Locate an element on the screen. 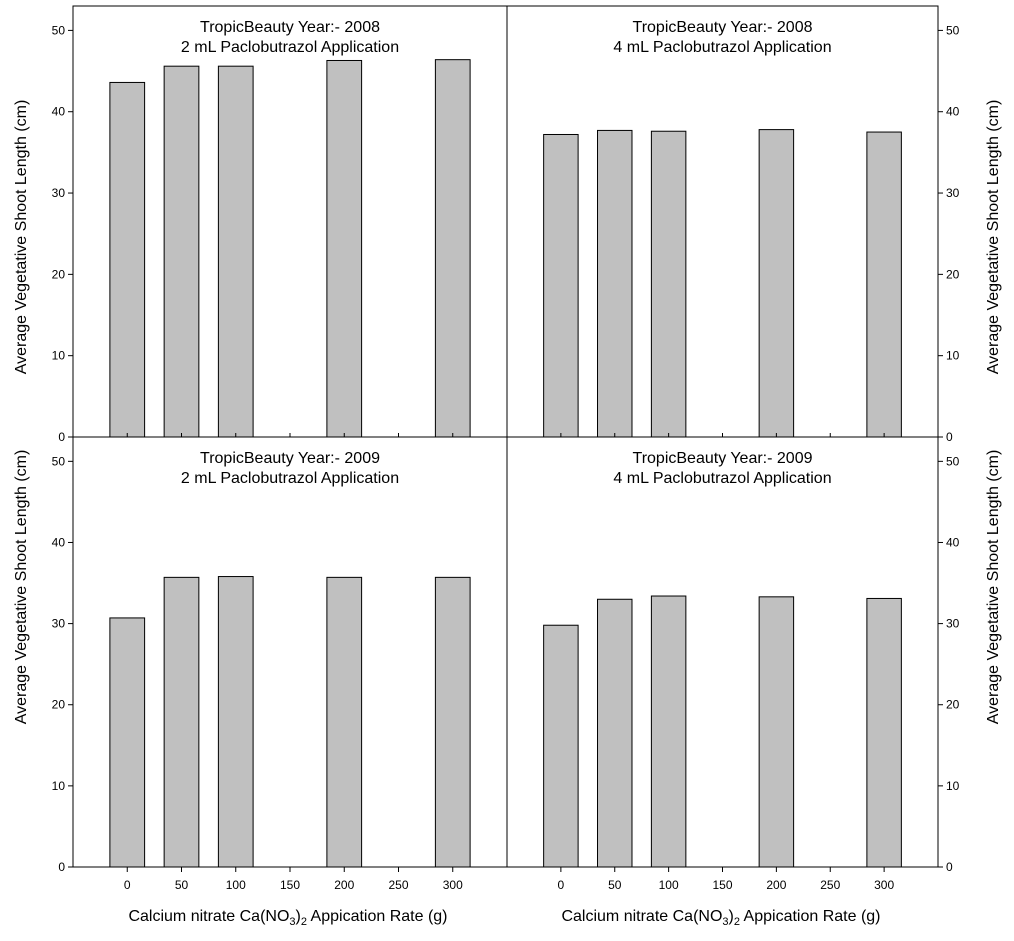 This screenshot has width=1014, height=941. panel-subtitle-bottom-right: 4 mL Paclobutrazol Application is located at coordinates (722, 478).